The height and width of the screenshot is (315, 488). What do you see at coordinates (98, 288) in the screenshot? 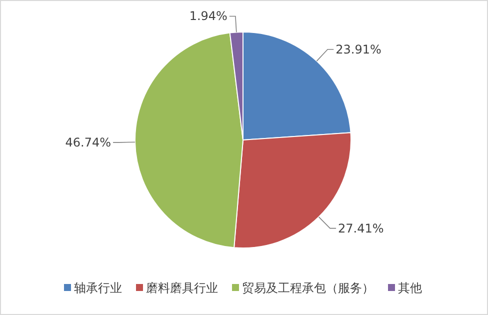
I see `legend-label: 轴承行业` at bounding box center [98, 288].